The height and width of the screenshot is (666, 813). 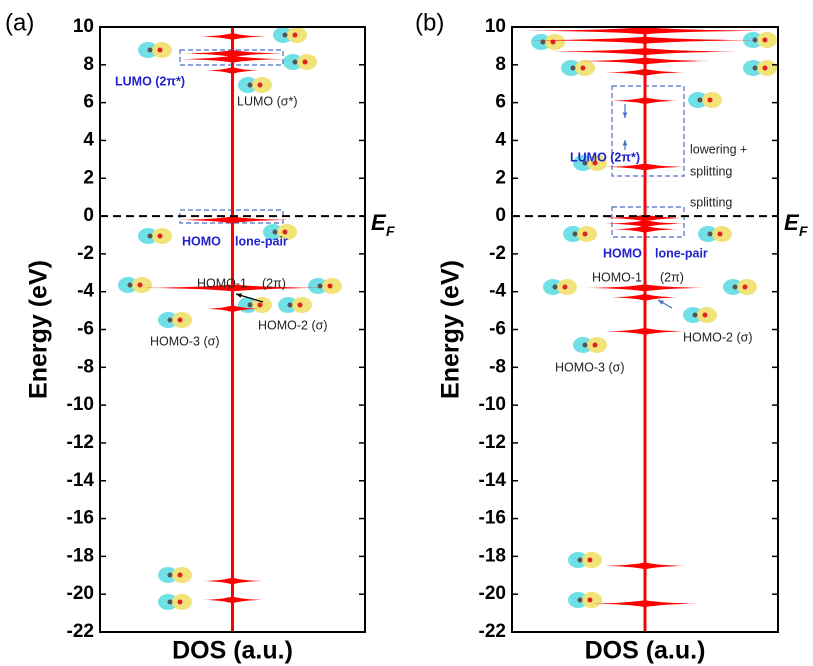 I want to click on annotation: HOMO-1, so click(x=222, y=283).